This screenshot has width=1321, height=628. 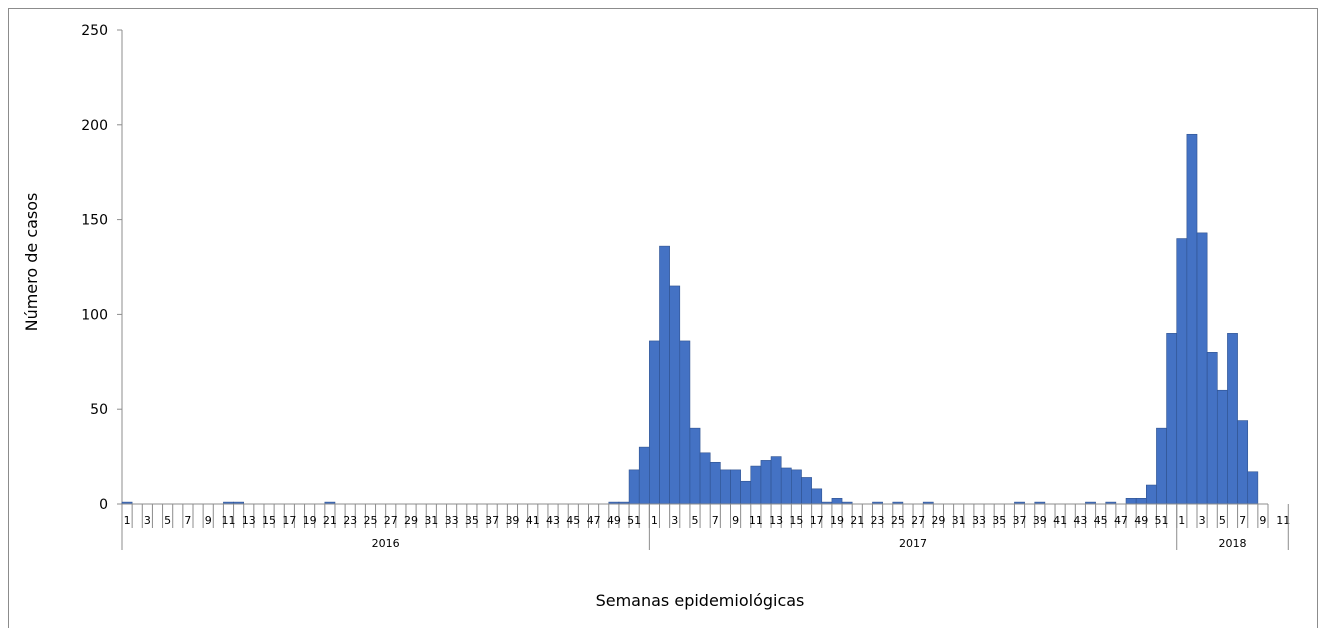 I want to click on x-tick-label: 33, so click(x=979, y=520).